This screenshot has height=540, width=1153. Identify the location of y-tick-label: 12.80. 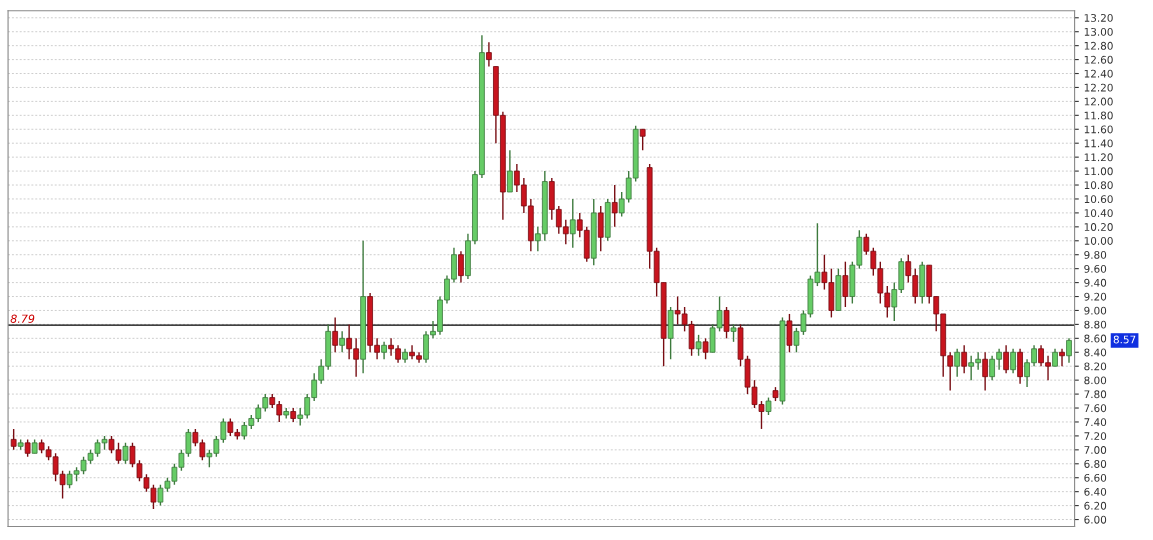
(1098, 45).